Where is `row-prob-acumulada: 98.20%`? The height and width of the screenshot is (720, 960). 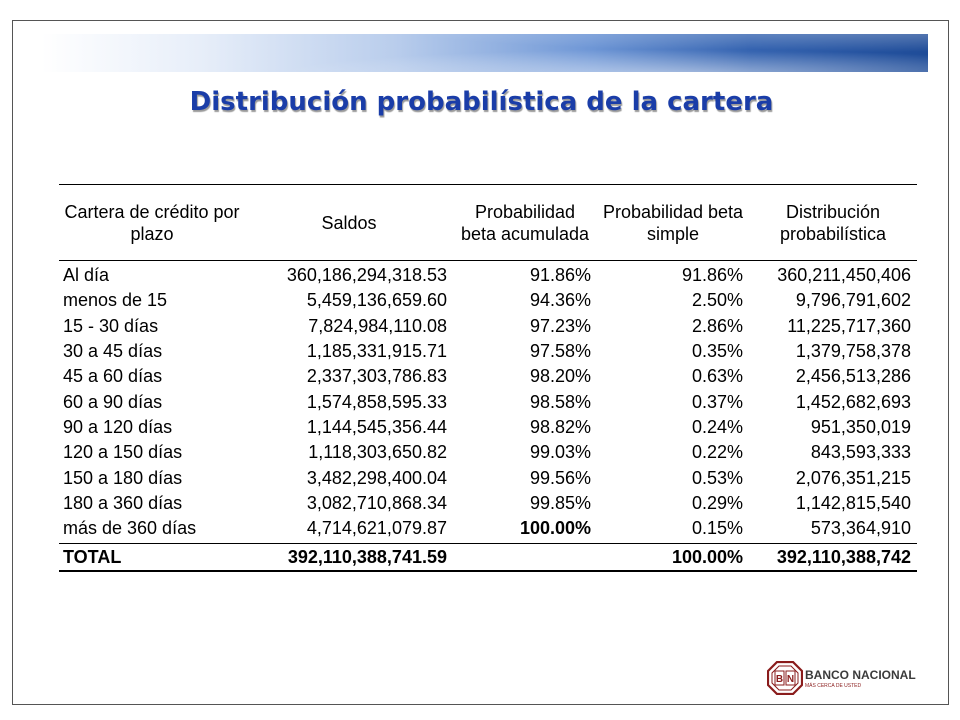
row-prob-acumulada: 98.20% is located at coordinates (560, 376).